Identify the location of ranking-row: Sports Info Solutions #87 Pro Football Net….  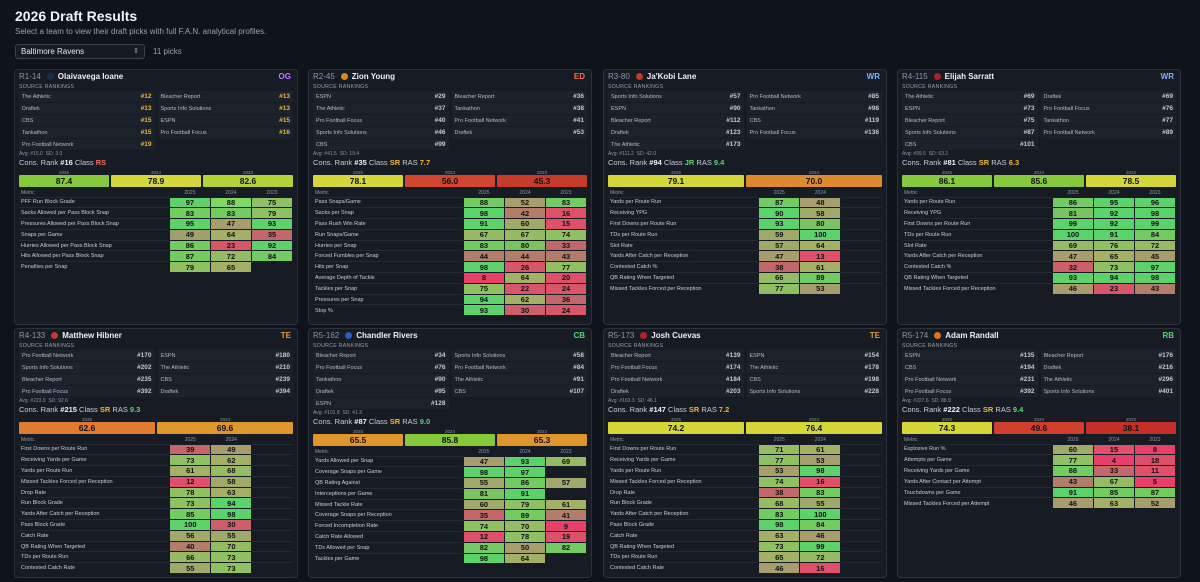
(1039, 132).